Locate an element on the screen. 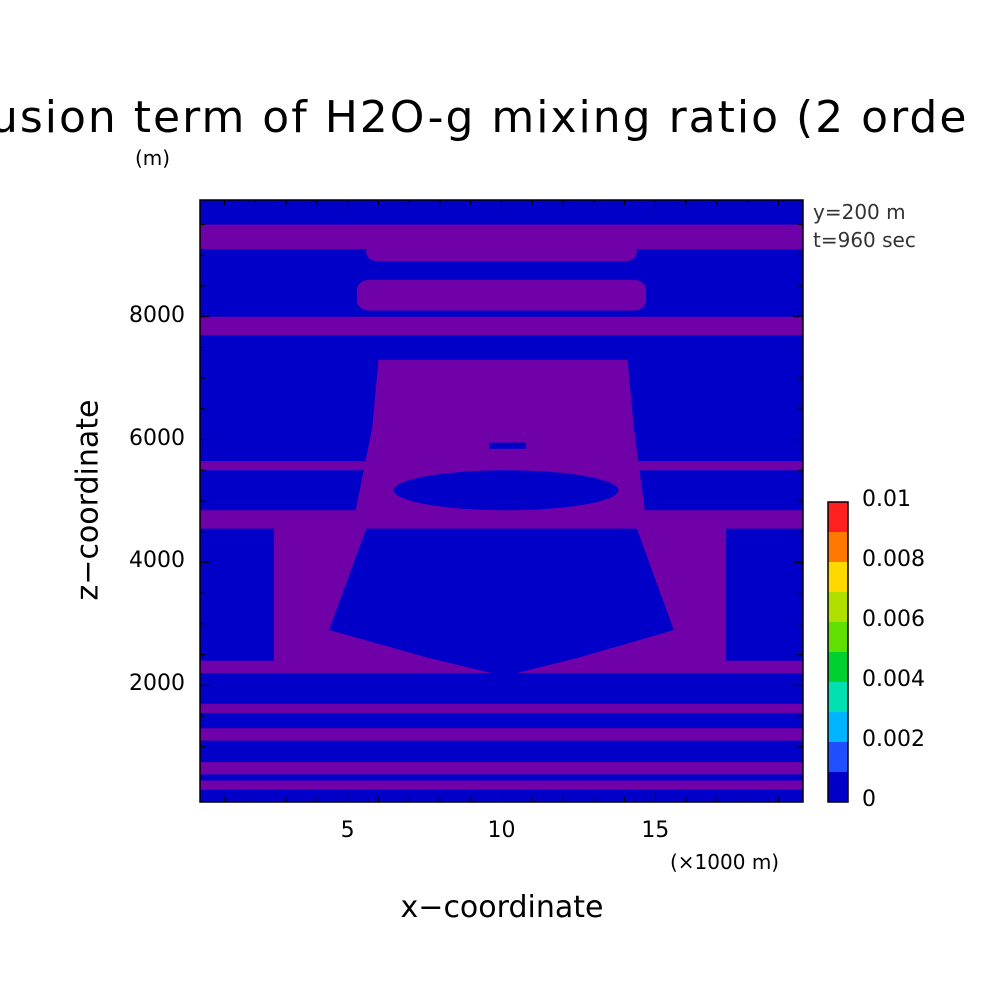 The image size is (1004, 1004). y-axis-unit: (m) is located at coordinates (153, 158).